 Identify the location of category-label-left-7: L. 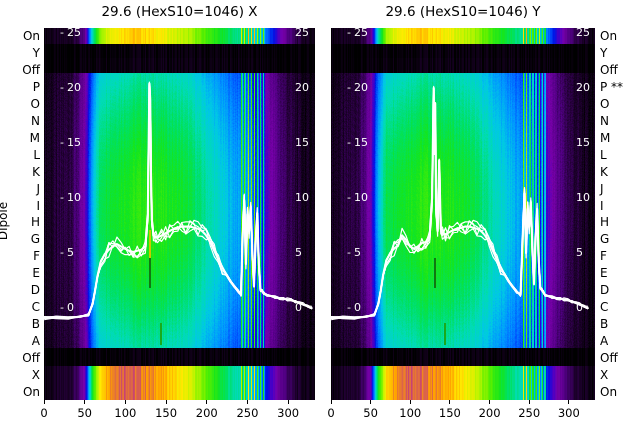
(36, 154).